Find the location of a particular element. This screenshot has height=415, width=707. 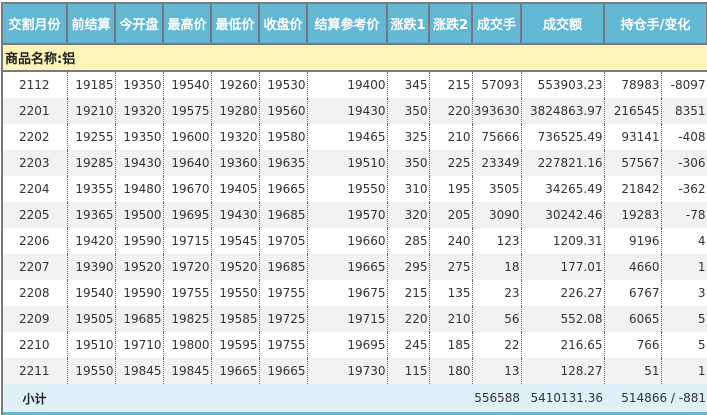

table-cell: 320 is located at coordinates (408, 215).